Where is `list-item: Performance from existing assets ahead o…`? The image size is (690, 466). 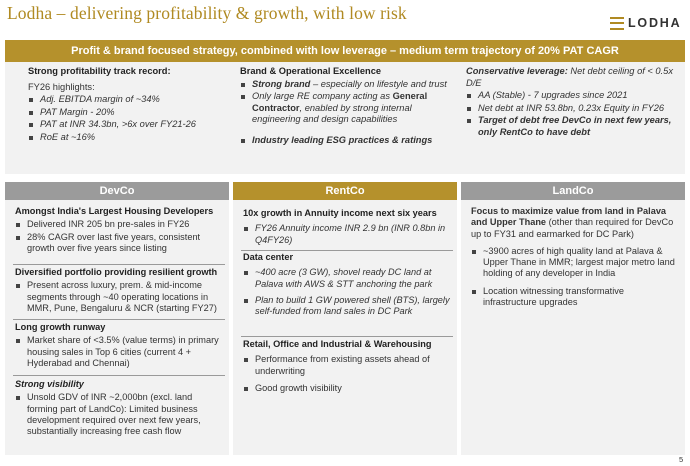
list-item: Performance from existing assets ahead o… is located at coordinates (347, 365).